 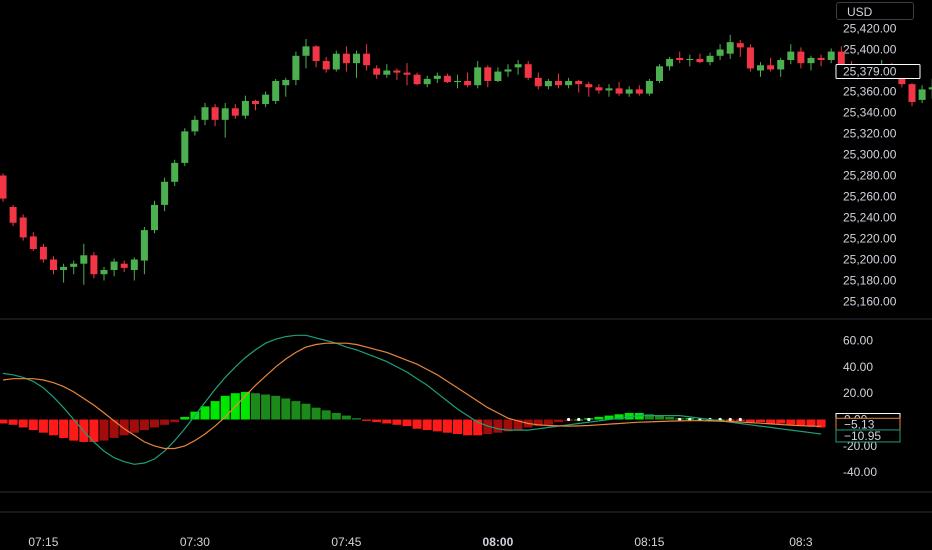 I want to click on price-tick-label: 25,420.00, so click(x=870, y=29).